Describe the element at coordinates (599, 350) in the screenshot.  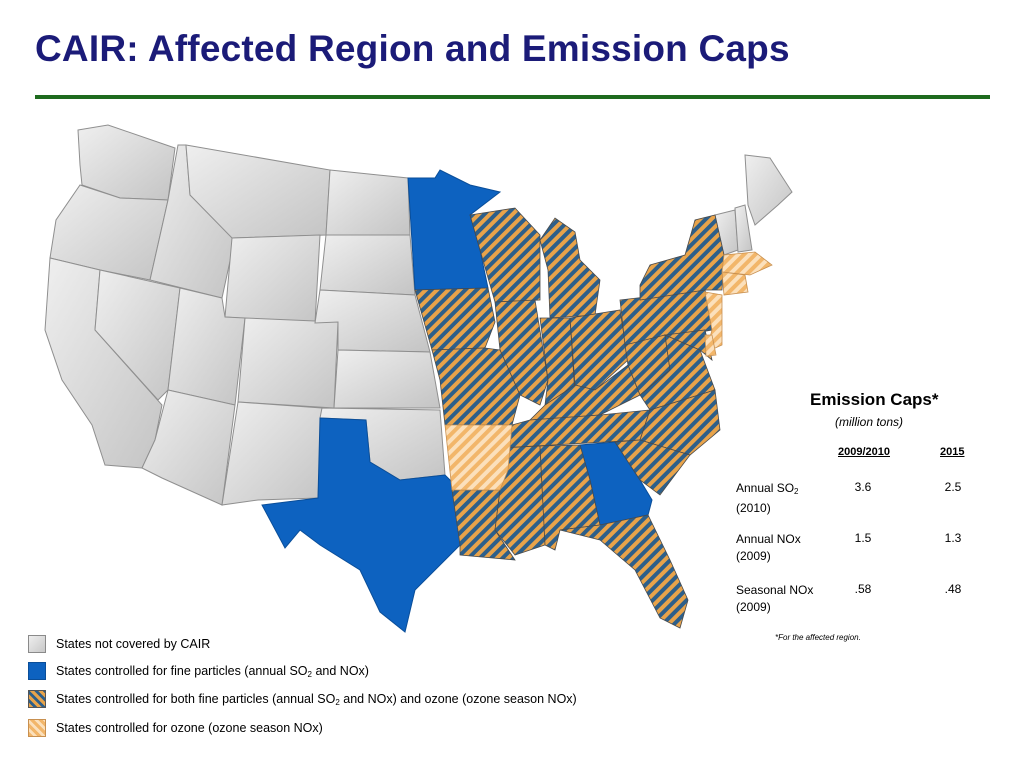
I see `state-ohio` at that location.